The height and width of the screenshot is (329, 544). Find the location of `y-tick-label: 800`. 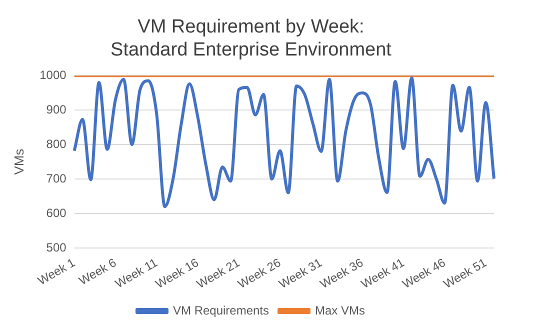

y-tick-label: 800 is located at coordinates (56, 143).